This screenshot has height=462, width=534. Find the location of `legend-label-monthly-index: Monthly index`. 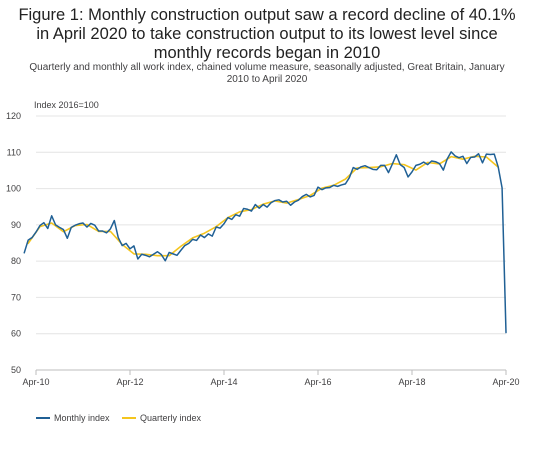

legend-label-monthly-index: Monthly index is located at coordinates (82, 418).